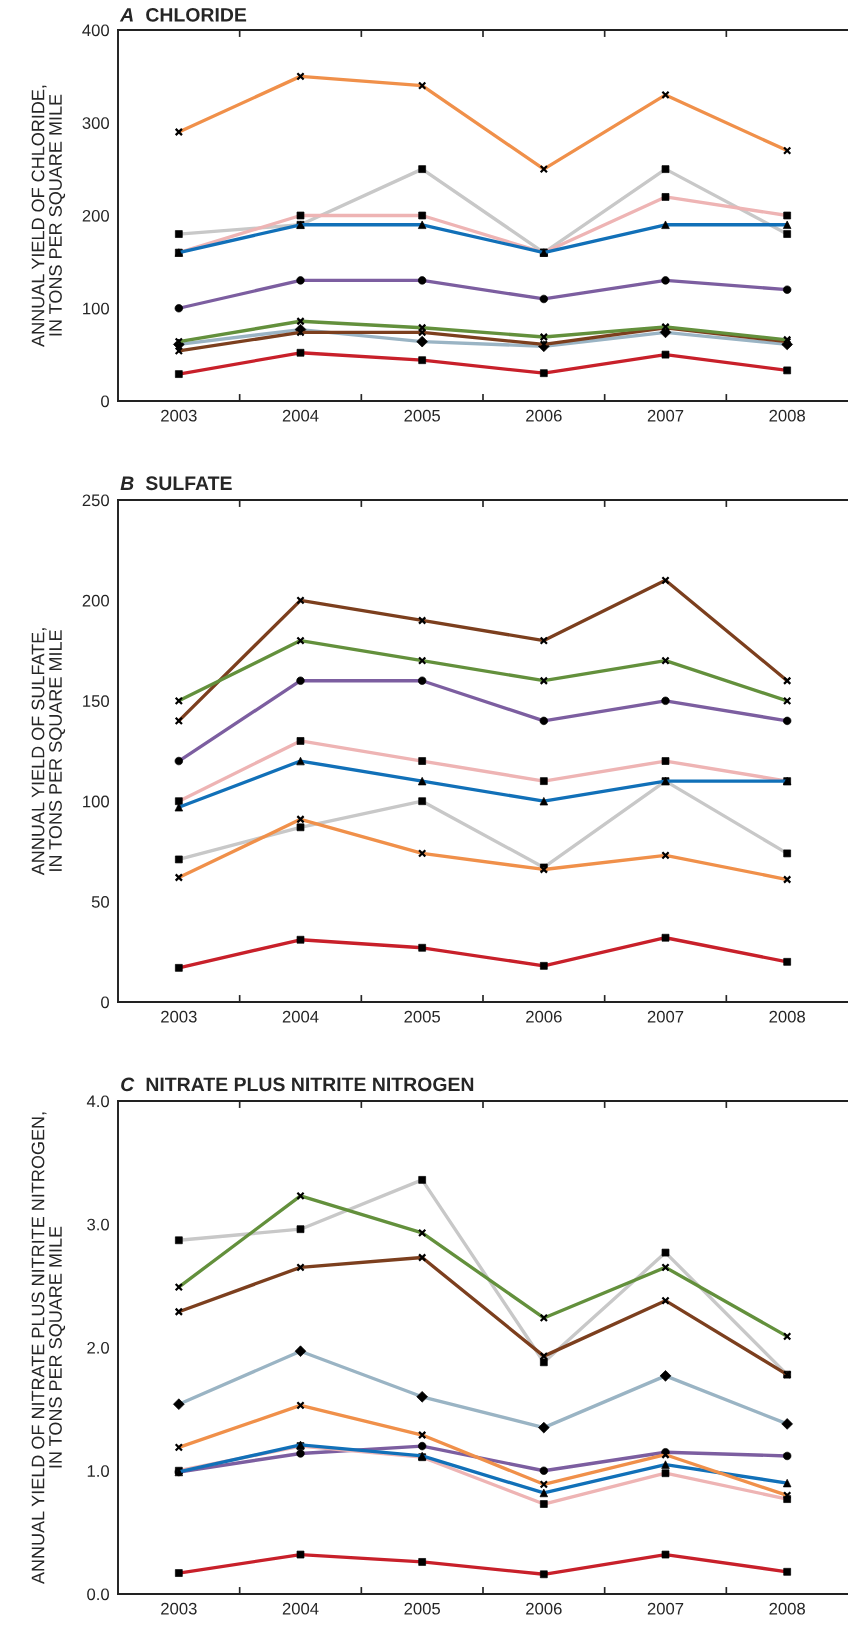 This screenshot has height=1627, width=848. What do you see at coordinates (96, 123) in the screenshot?
I see `y-tick-label: 300` at bounding box center [96, 123].